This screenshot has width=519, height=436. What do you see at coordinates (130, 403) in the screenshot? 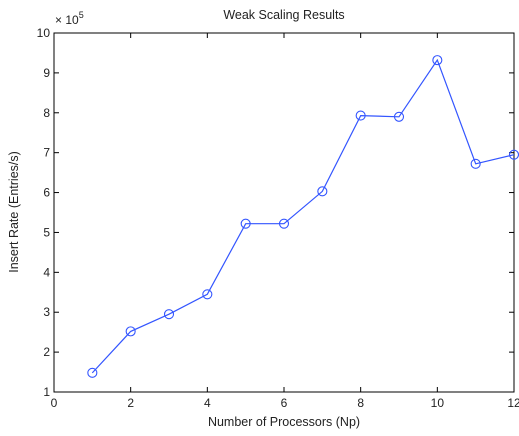
I see `x-tick-label: 2` at bounding box center [130, 403].